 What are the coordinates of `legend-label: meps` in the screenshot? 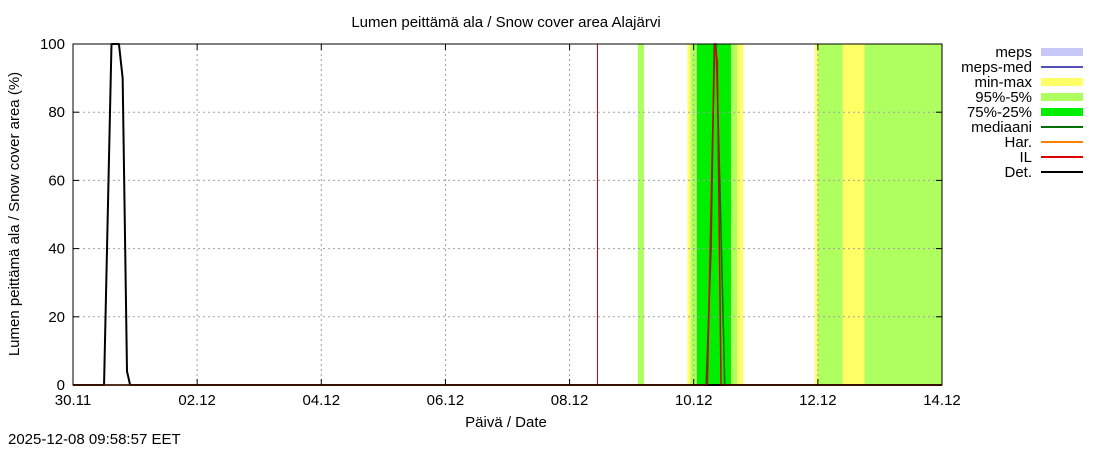 It's located at (1013, 52).